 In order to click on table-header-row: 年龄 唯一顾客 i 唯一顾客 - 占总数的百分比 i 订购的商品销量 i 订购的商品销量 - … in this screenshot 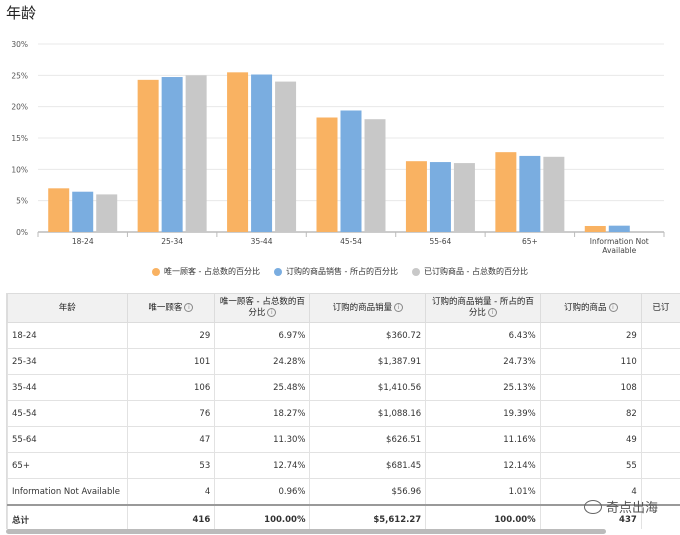, I will do `click(343, 308)`.